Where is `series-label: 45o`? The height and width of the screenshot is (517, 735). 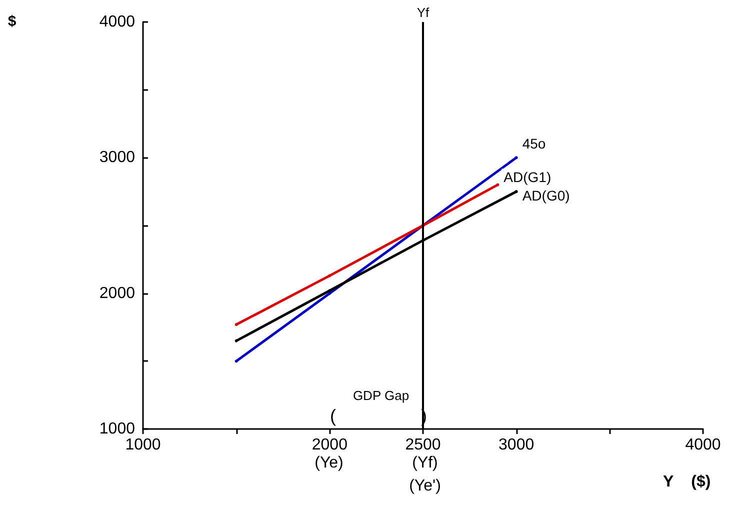
series-label: 45o is located at coordinates (534, 144).